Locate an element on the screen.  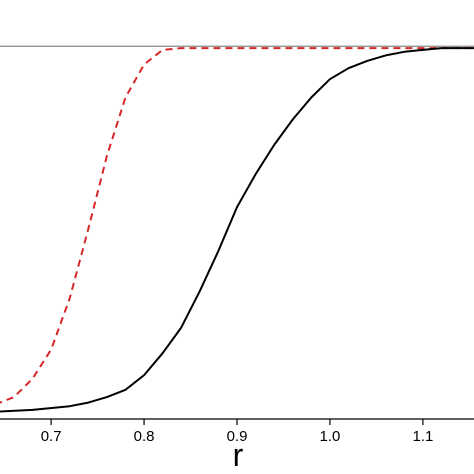
x-tick-label: 1.0 is located at coordinates (330, 436).